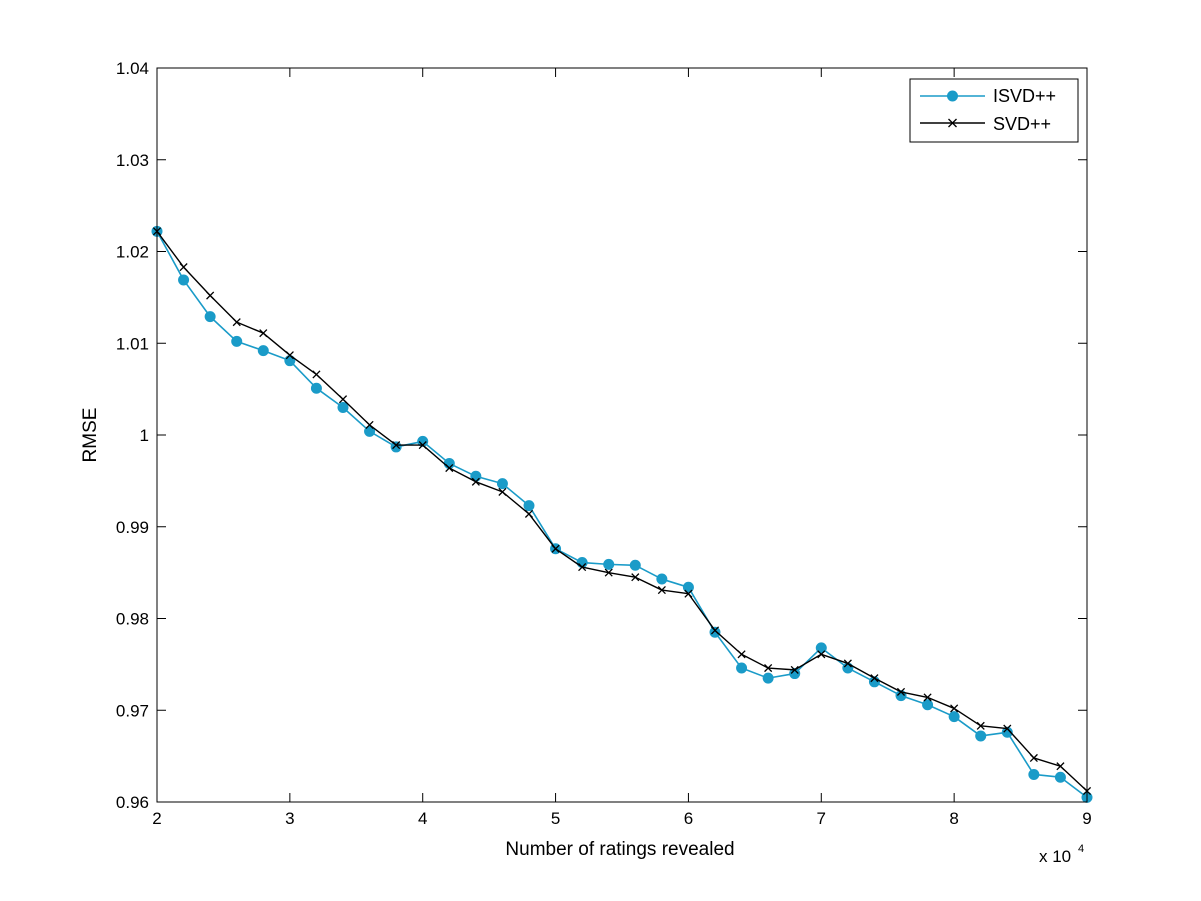  What do you see at coordinates (132, 343) in the screenshot?
I see `y-tick-label: 1.01` at bounding box center [132, 343].